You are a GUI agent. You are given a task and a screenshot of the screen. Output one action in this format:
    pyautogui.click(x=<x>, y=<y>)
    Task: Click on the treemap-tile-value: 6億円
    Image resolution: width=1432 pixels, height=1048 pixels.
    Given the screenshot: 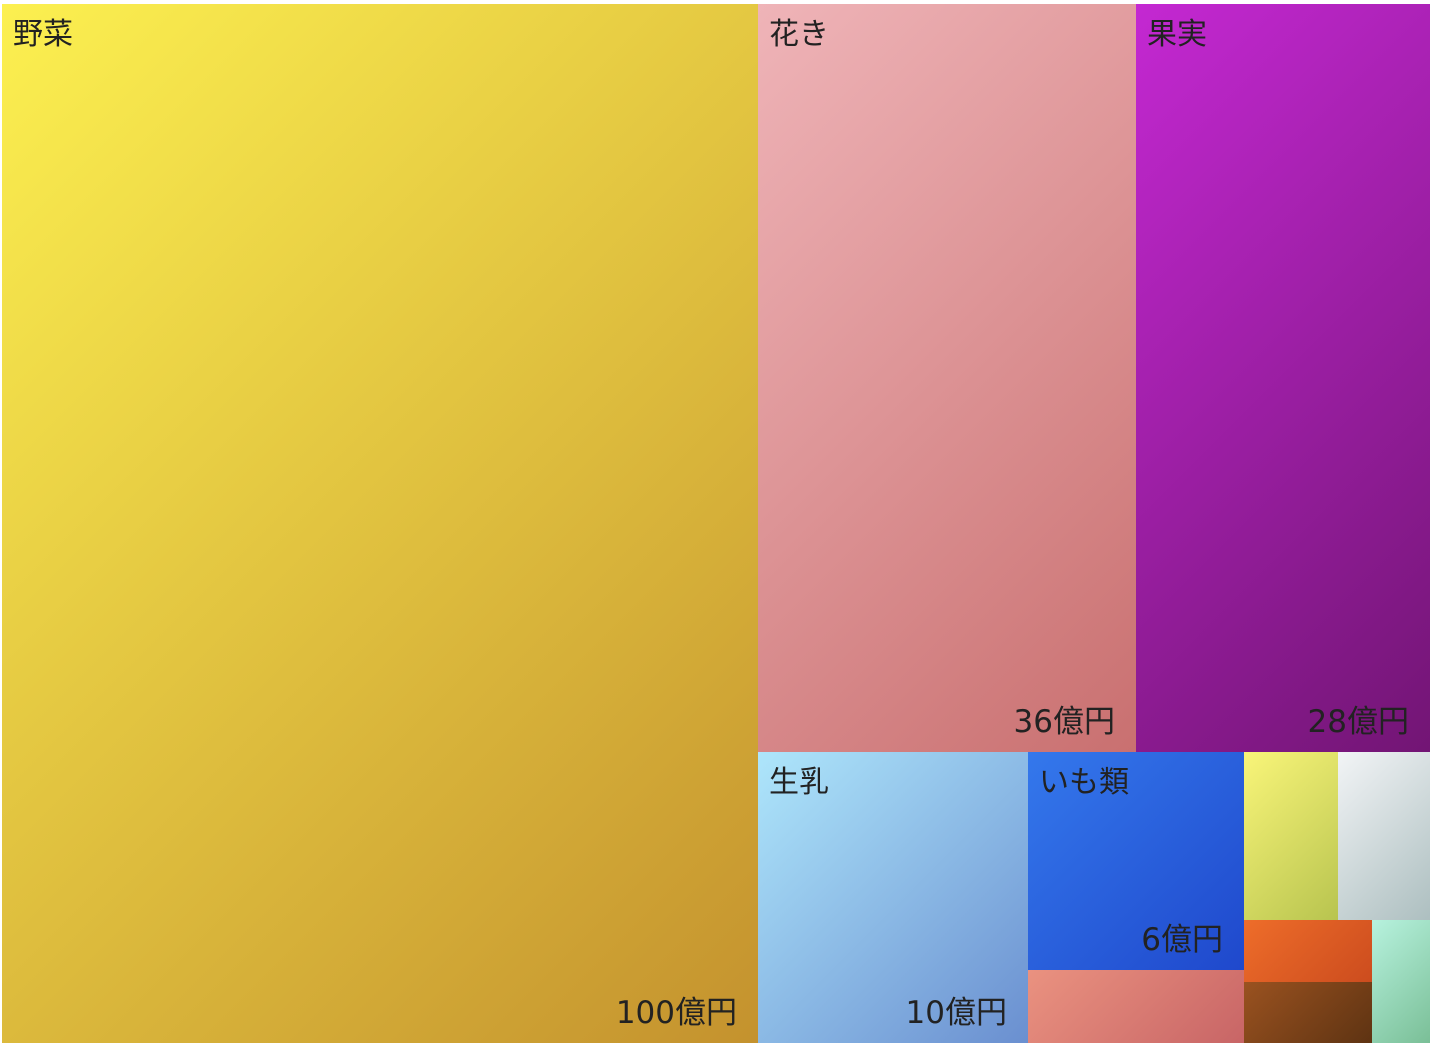 What is the action you would take?
    pyautogui.click(x=1182, y=940)
    